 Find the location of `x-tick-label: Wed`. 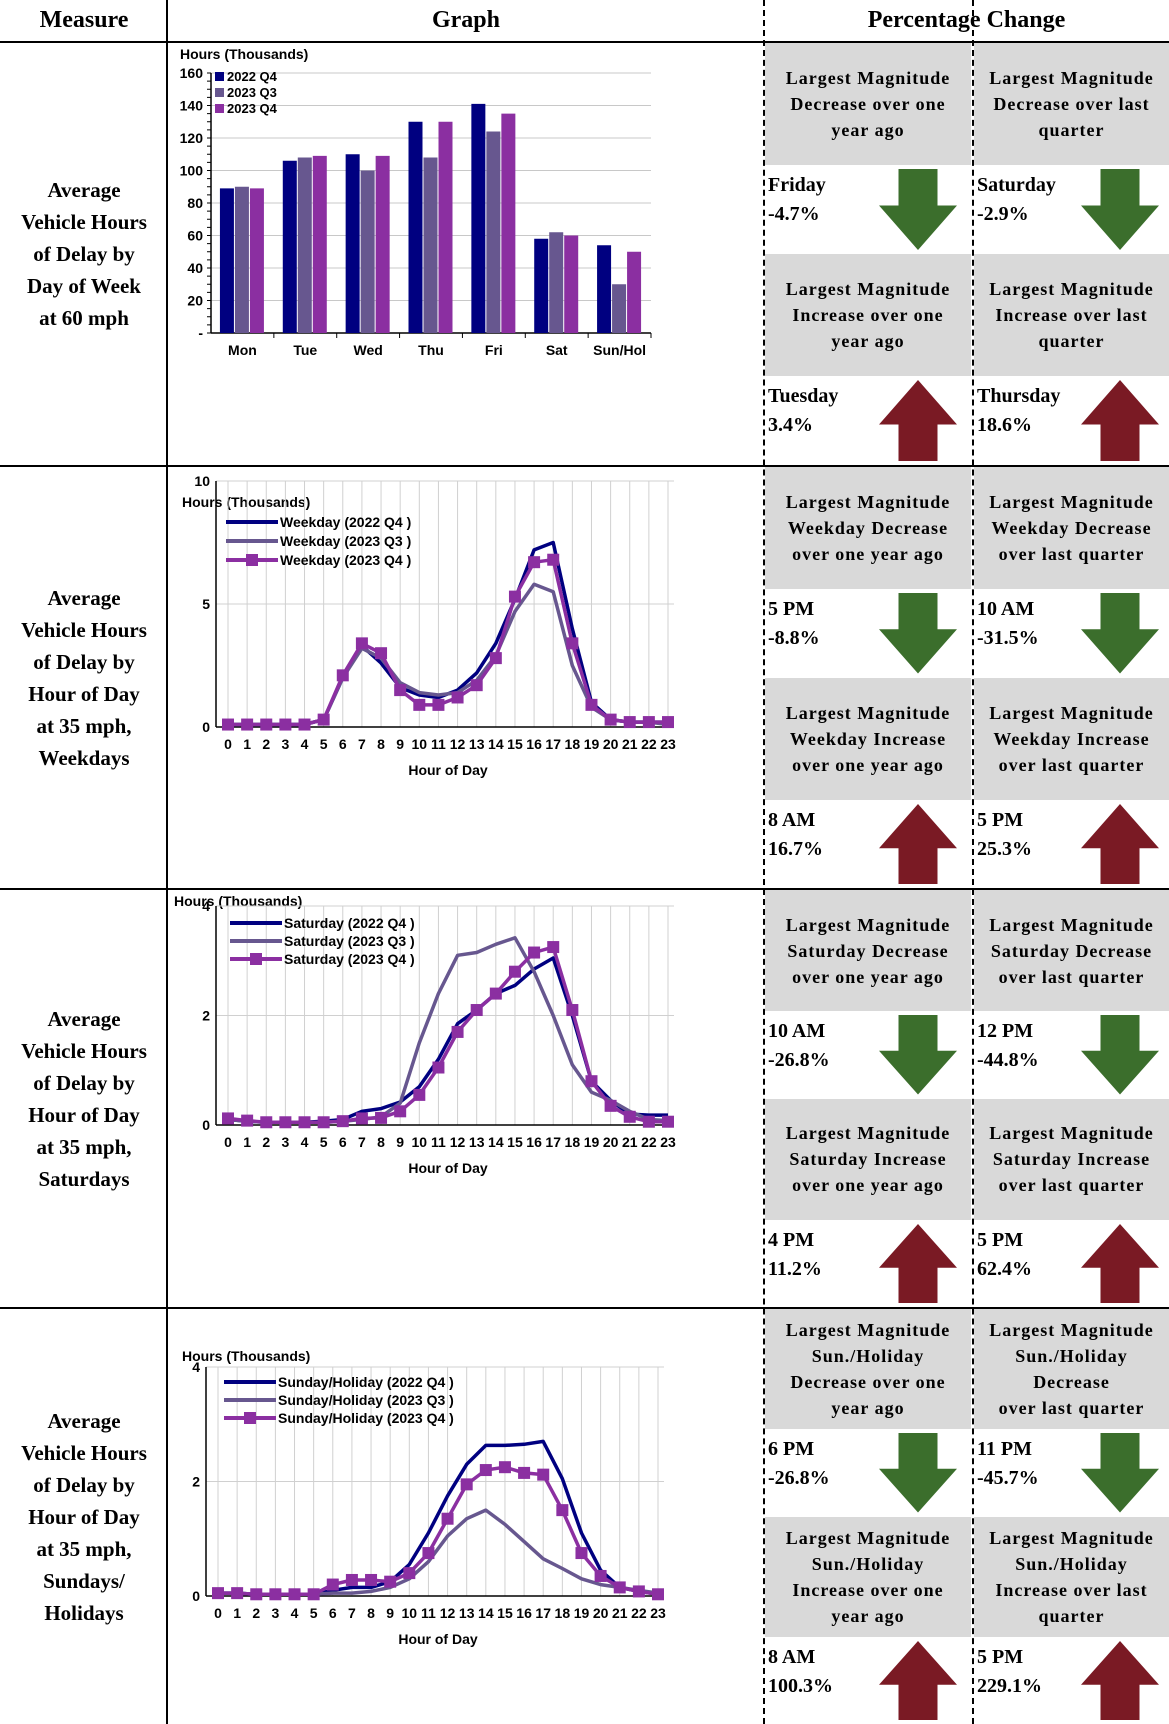

x-tick-label: Wed is located at coordinates (367, 350).